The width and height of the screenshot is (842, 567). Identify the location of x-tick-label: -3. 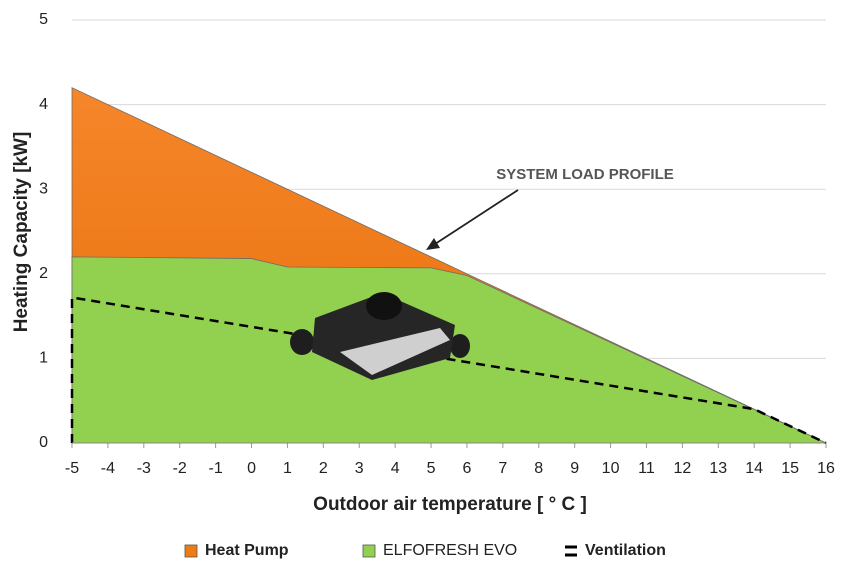
(144, 468).